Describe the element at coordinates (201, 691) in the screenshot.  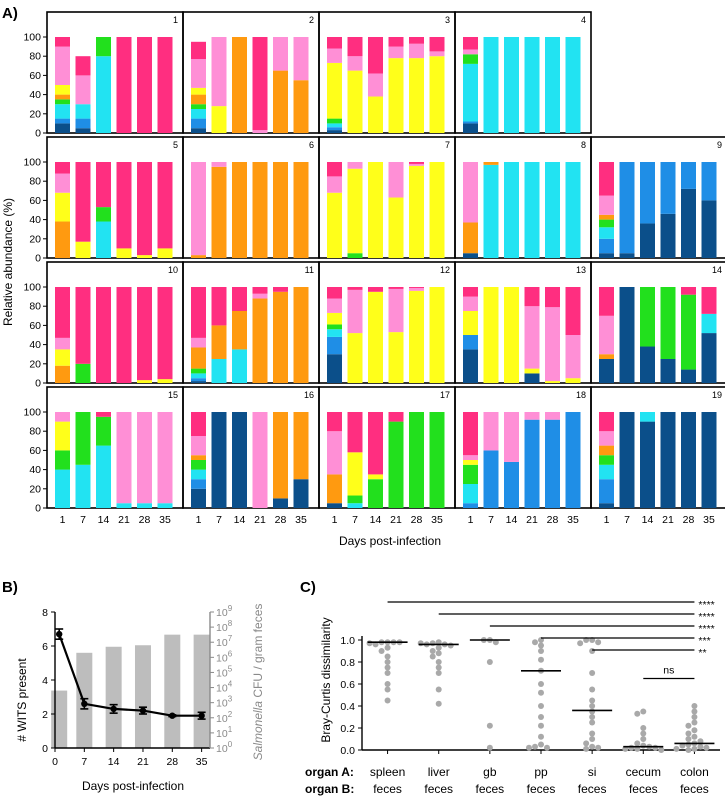
I see `cfu-bar` at that location.